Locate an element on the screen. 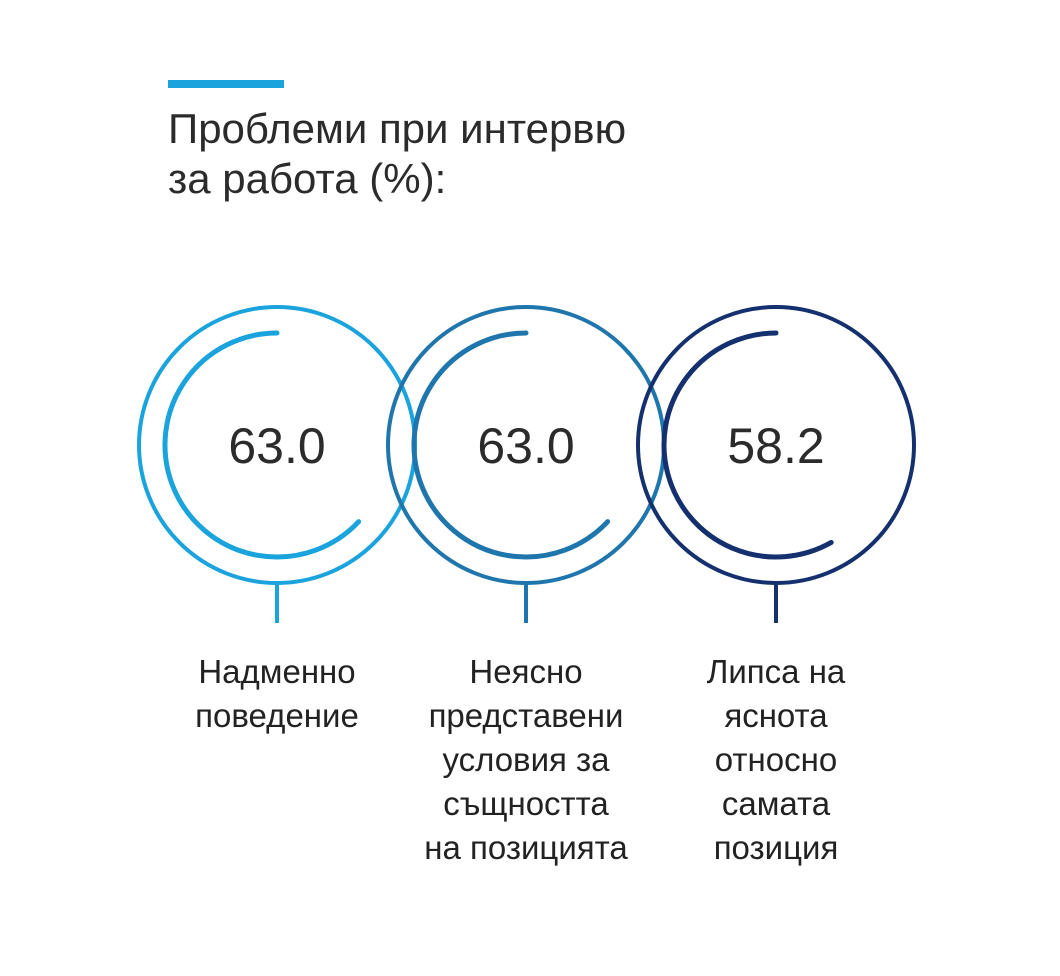 This screenshot has height=976, width=1060. chart-title: Проблеми при интервю за работа (%): is located at coordinates (397, 153).